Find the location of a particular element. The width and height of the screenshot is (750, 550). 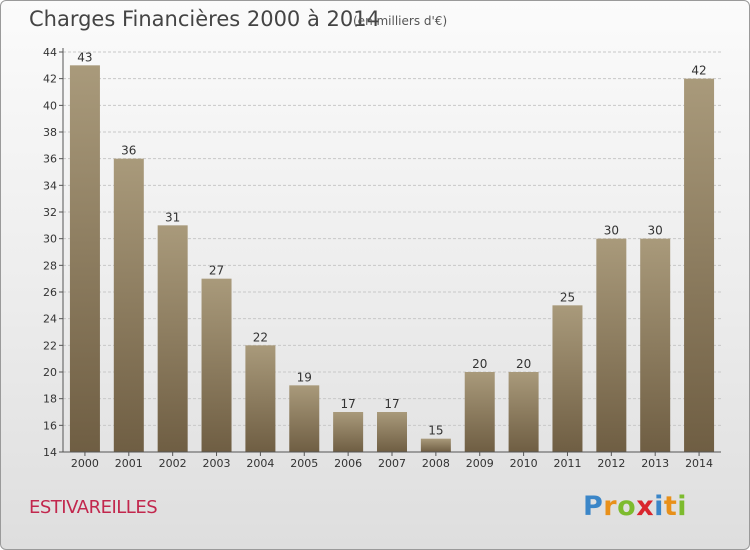

x-tick-label: 2012 is located at coordinates (611, 463).